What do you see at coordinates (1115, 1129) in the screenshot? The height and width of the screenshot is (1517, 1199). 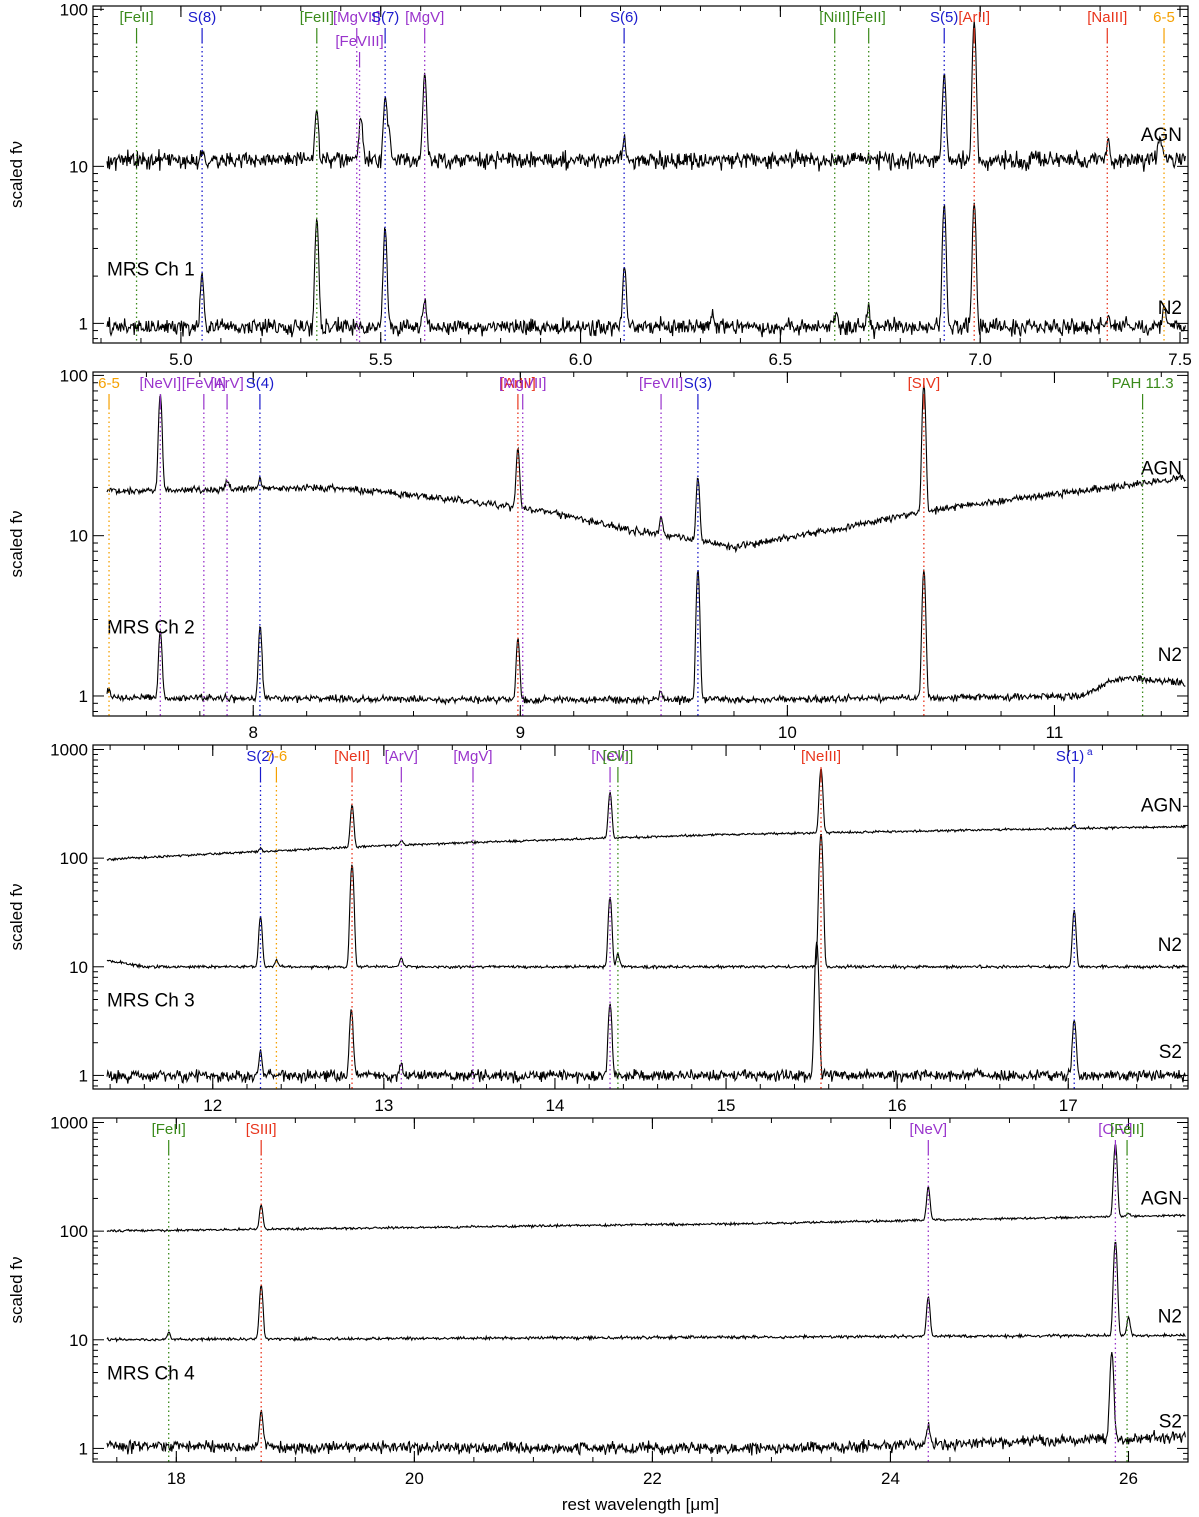 I see `line-marker-label: [OIV]` at bounding box center [1115, 1129].